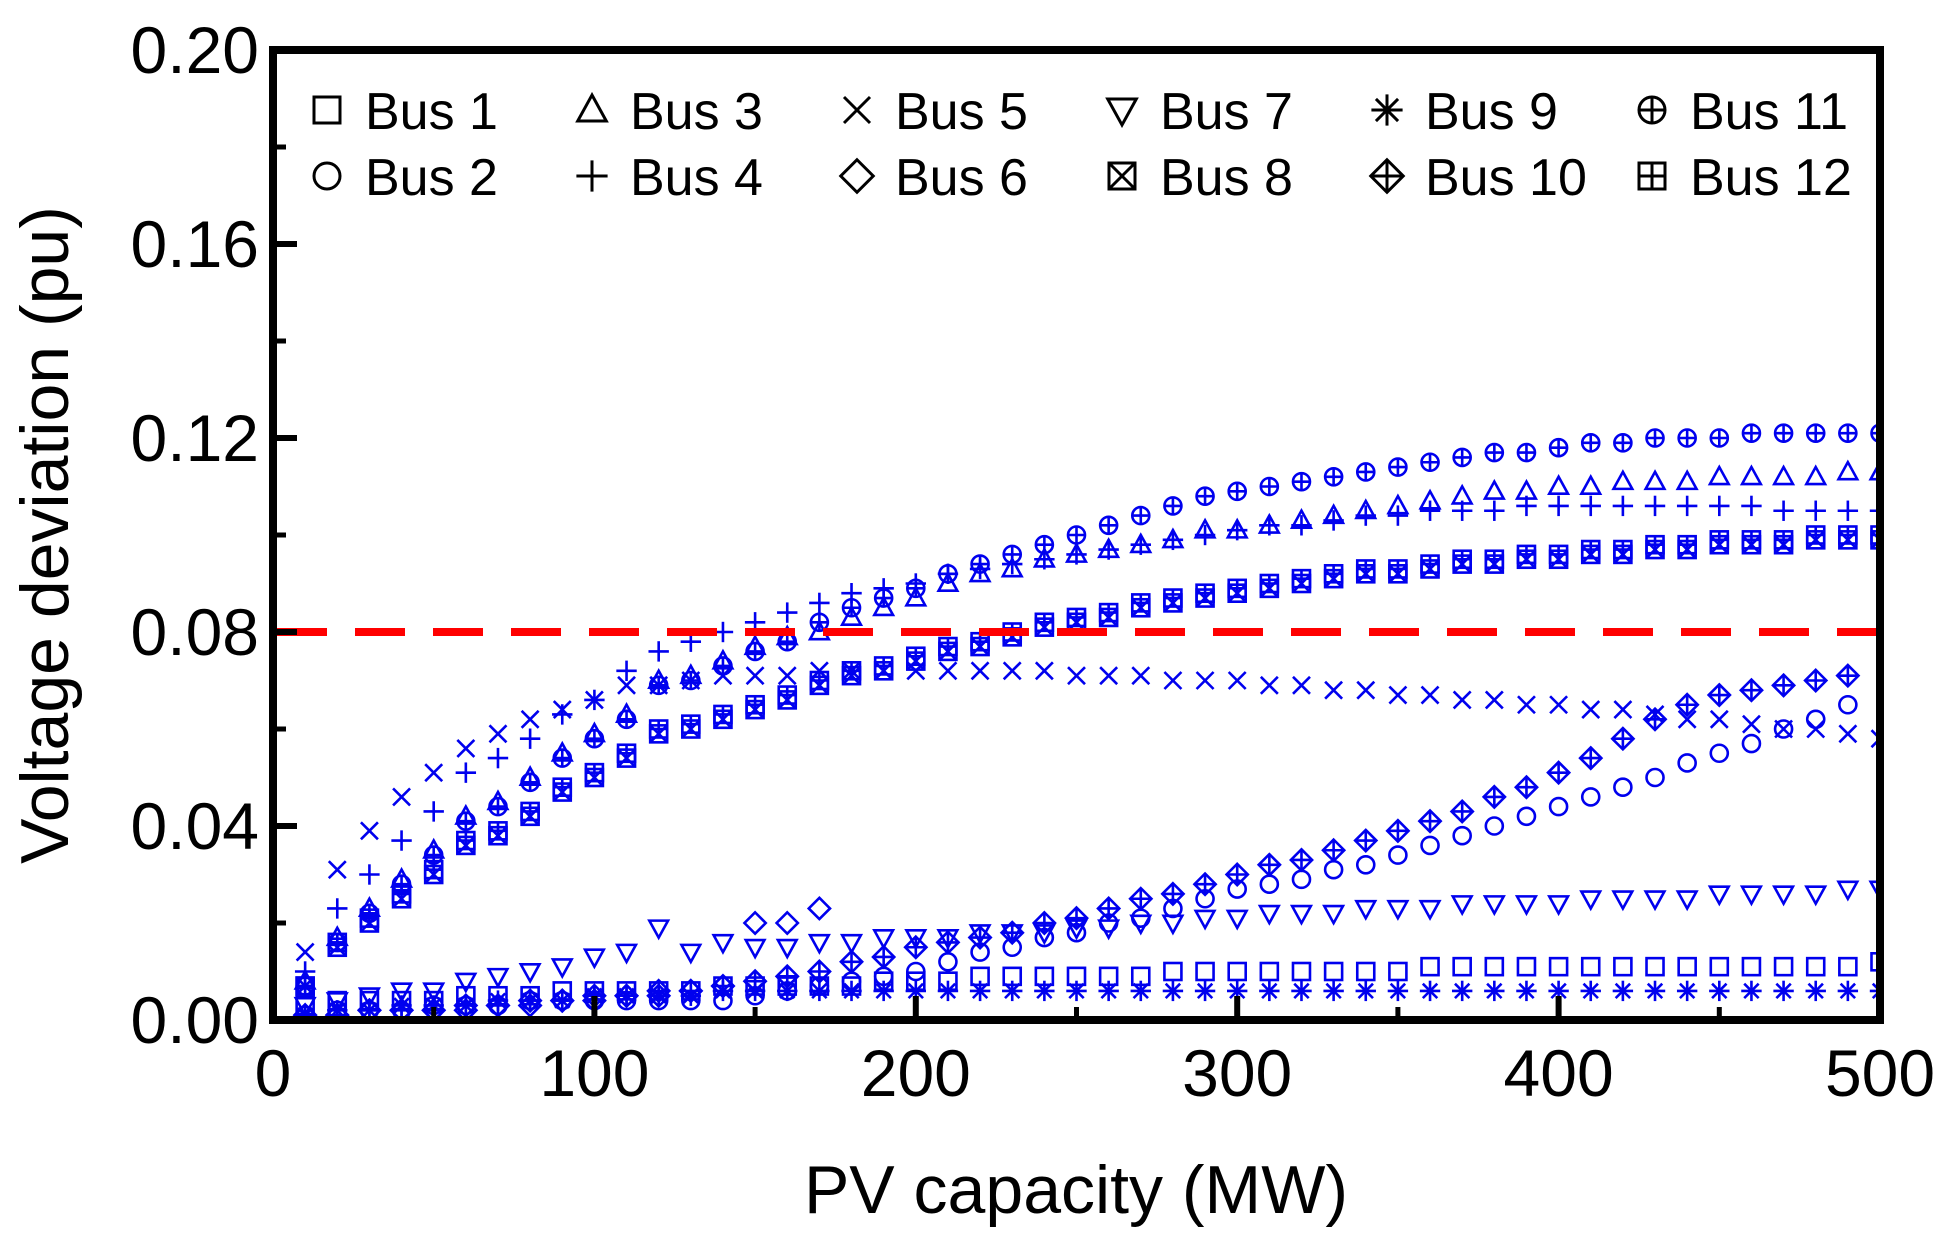  What do you see at coordinates (195, 244) in the screenshot?
I see `y-tick-label: 0.16` at bounding box center [195, 244].